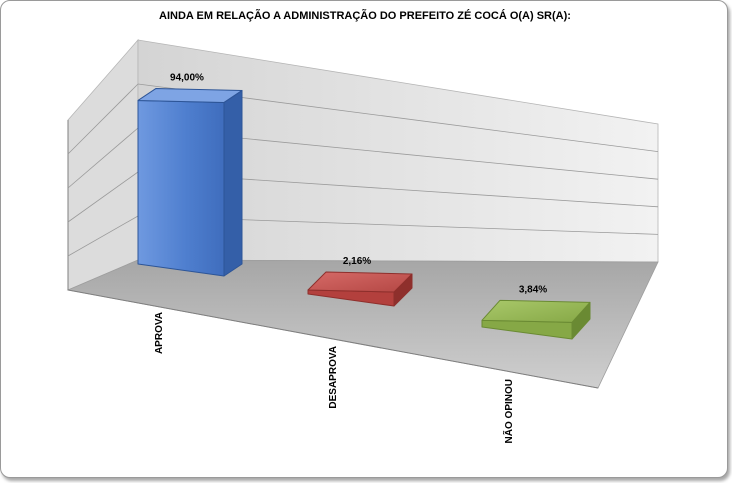 The image size is (732, 483). Describe the element at coordinates (536, 311) in the screenshot. I see `bar-3-top` at that location.